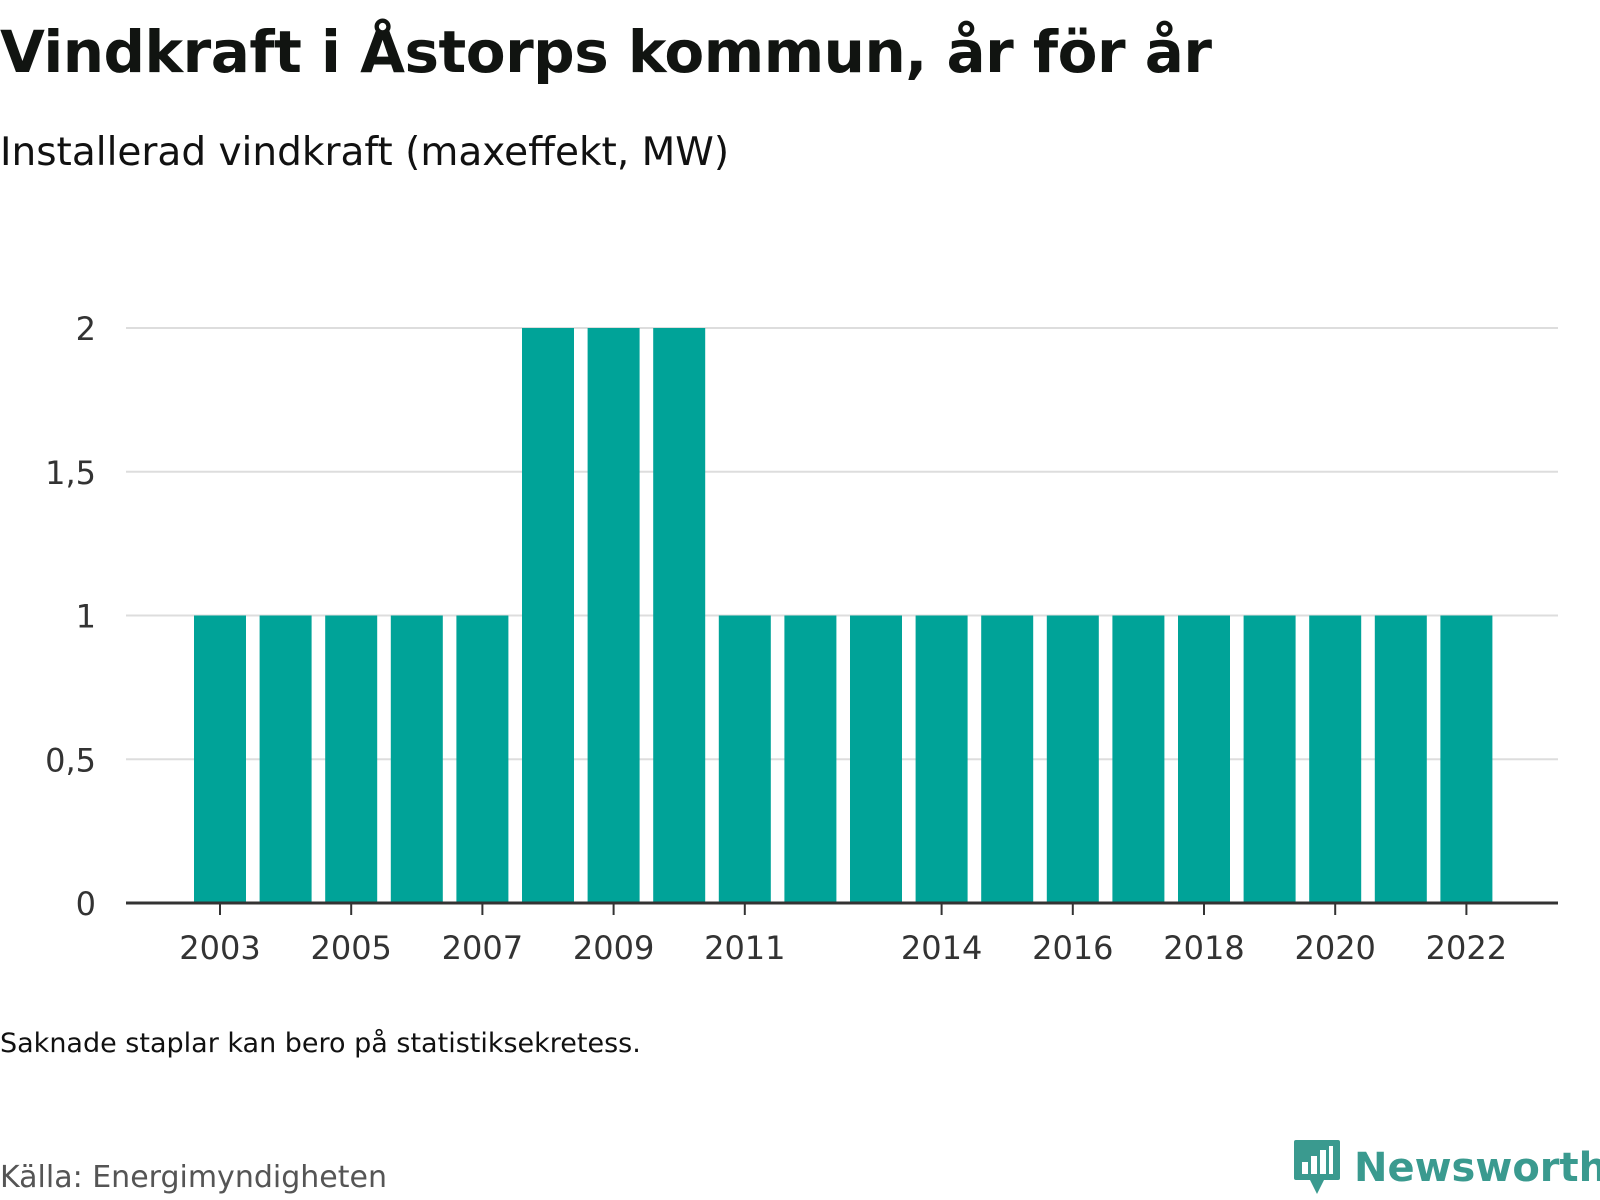  What do you see at coordinates (1007, 759) in the screenshot?
I see `bar-2015` at bounding box center [1007, 759].